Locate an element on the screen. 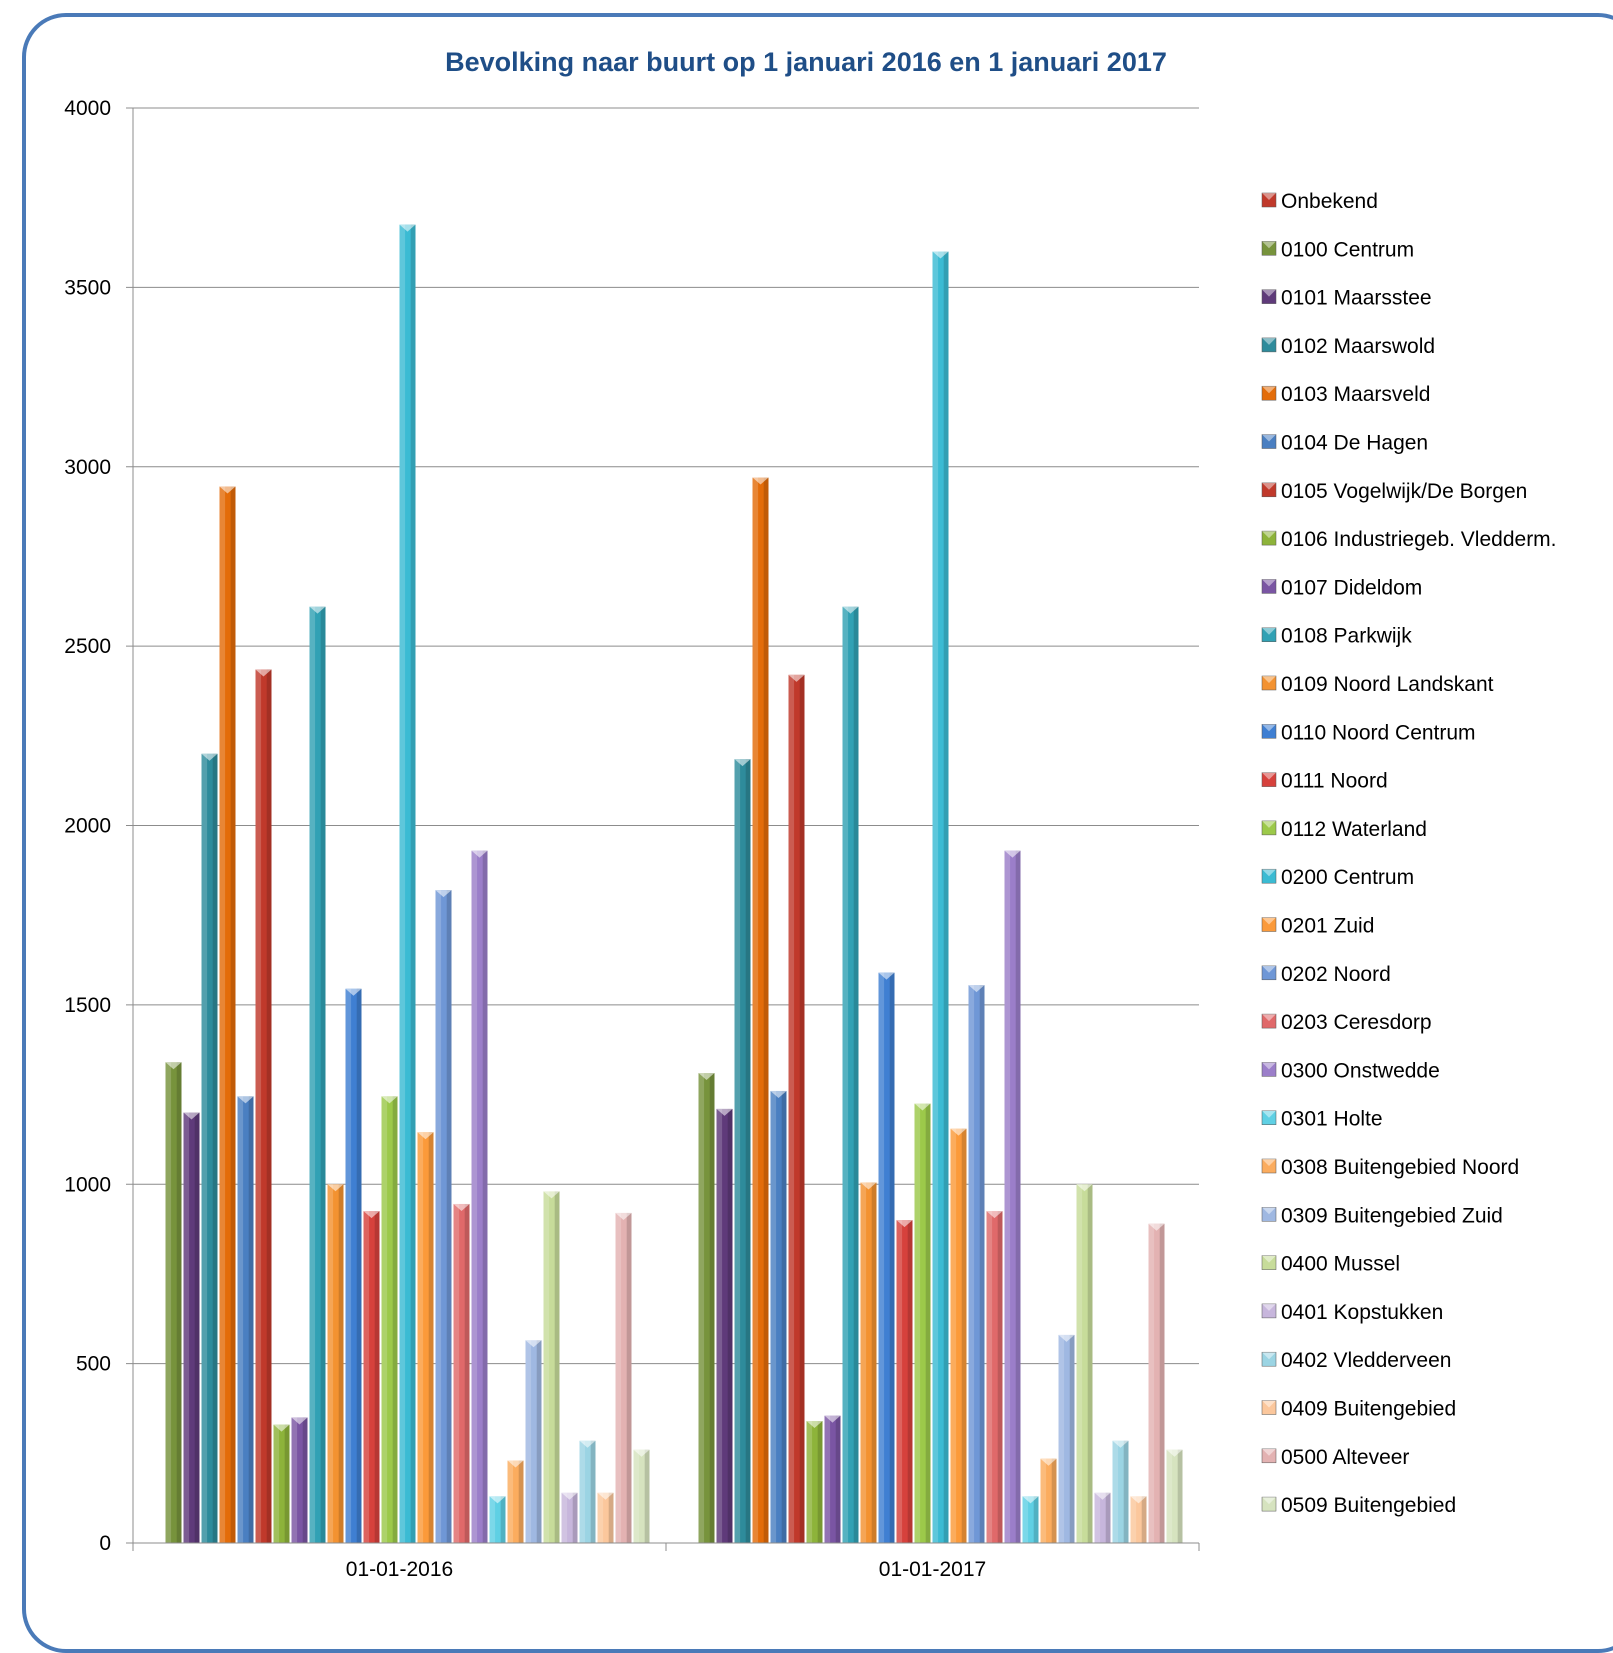  legend-label: 0101 Maarsstee is located at coordinates (1356, 298).